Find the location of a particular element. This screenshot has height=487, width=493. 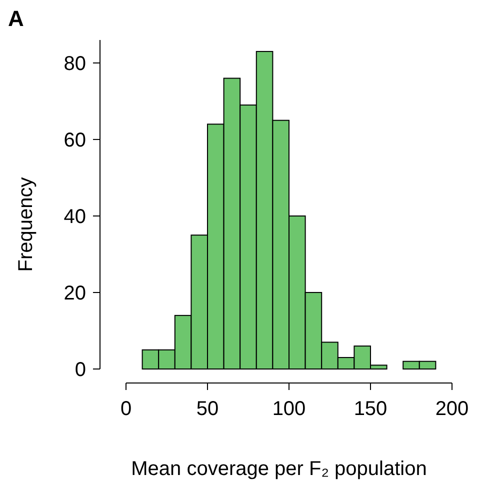

x-tick-label: 50 is located at coordinates (207, 409).